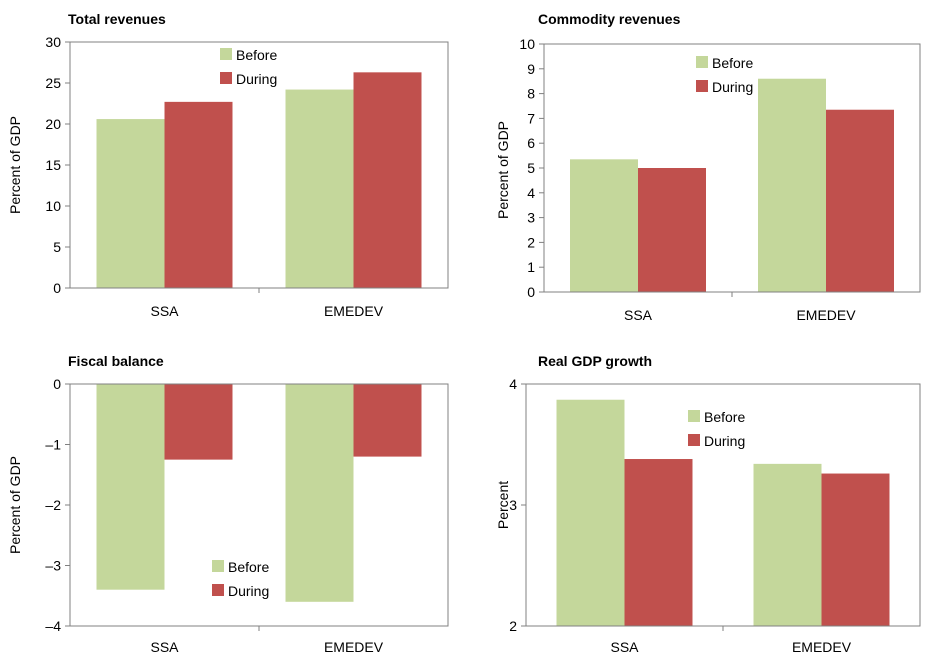 This screenshot has width=932, height=660. Describe the element at coordinates (53, 83) in the screenshot. I see `y-tick-label: 25` at that location.